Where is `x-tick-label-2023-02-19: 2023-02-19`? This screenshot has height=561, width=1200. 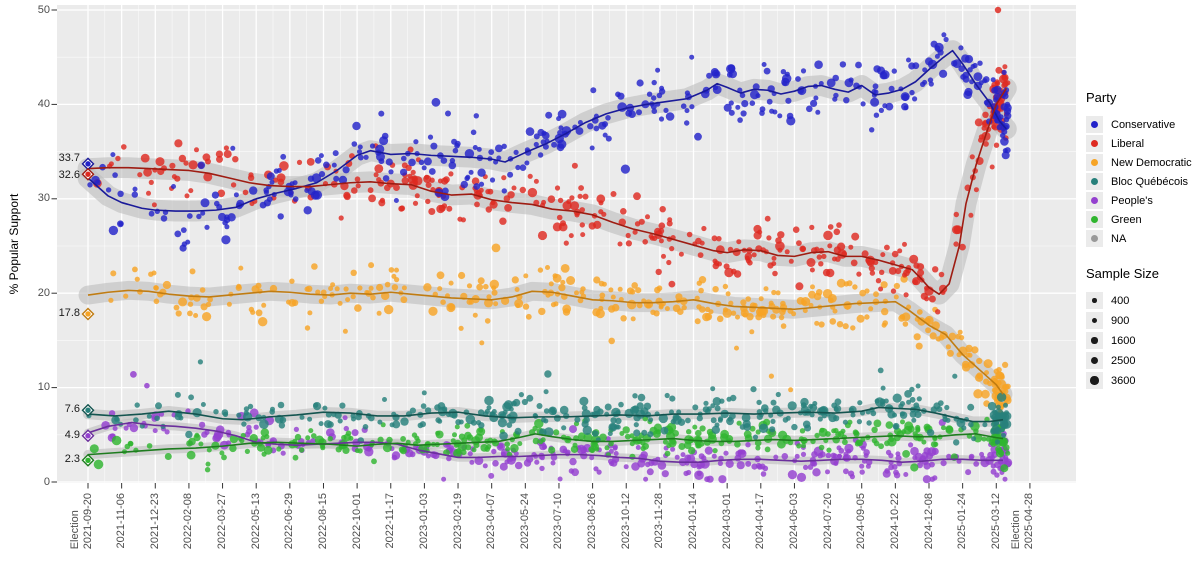
x-tick-label-2023-02-19: 2023-02-19 is located at coordinates (457, 521).